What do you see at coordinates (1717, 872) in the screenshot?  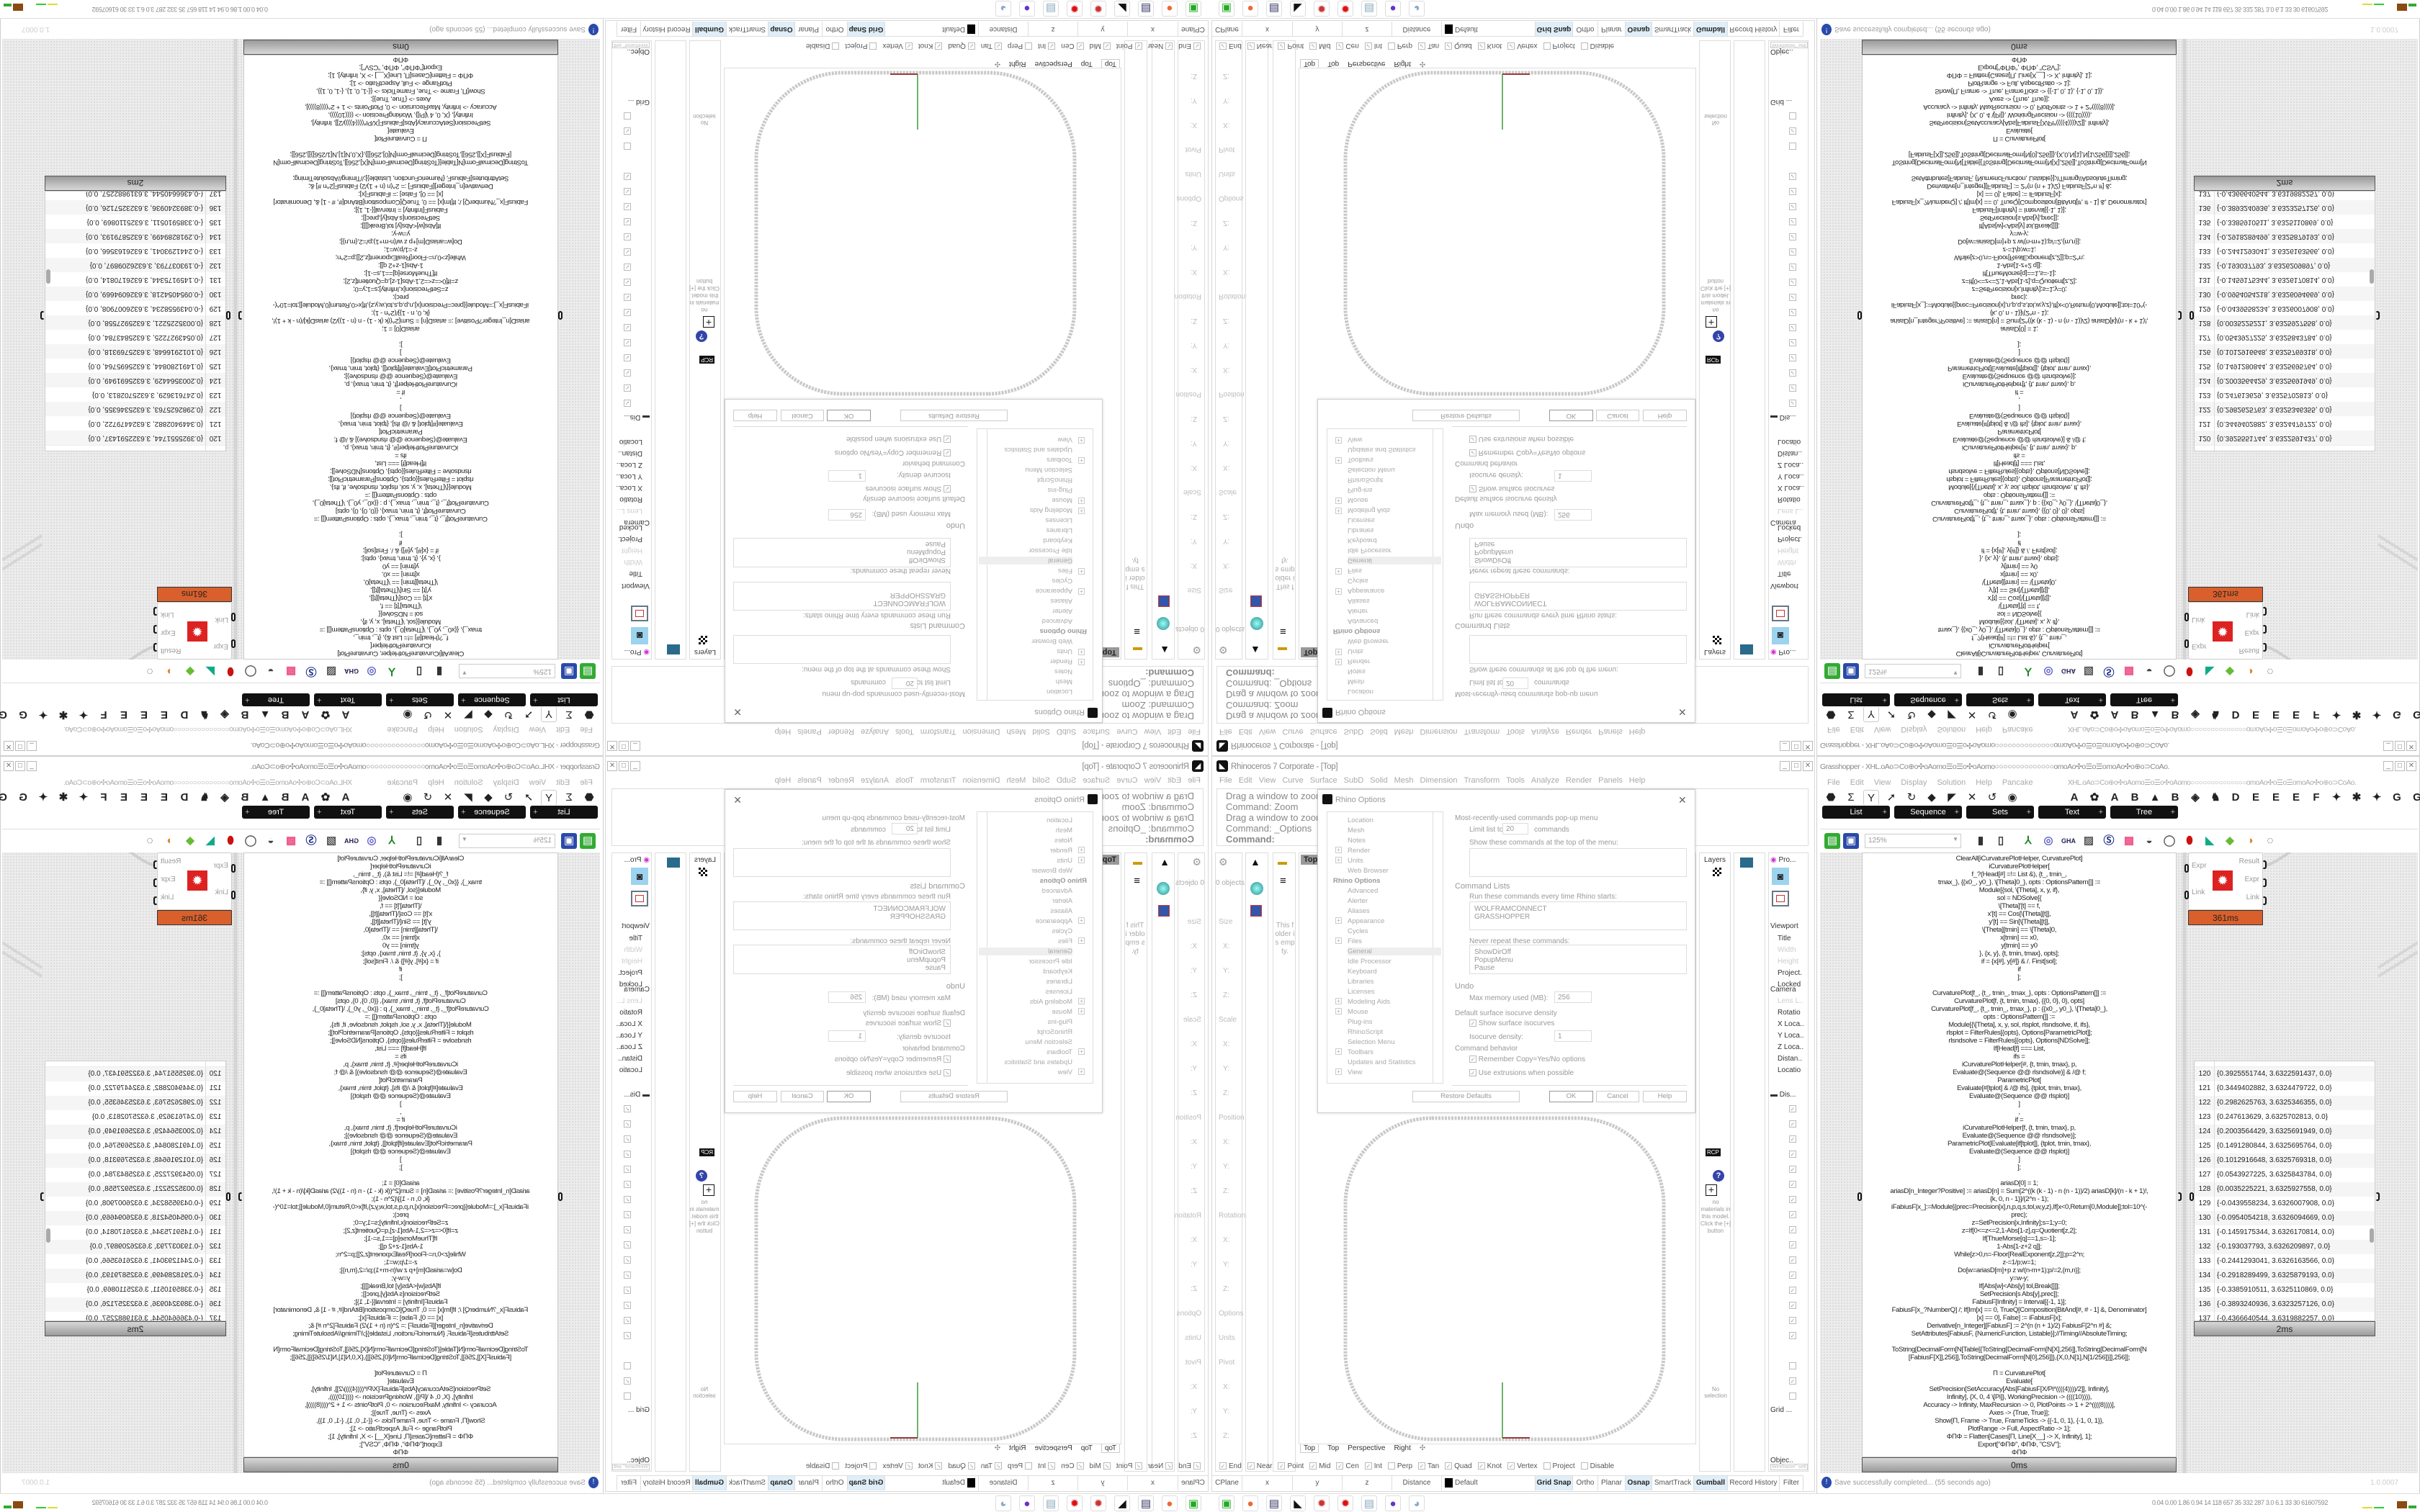 I see `checker-icon` at bounding box center [1717, 872].